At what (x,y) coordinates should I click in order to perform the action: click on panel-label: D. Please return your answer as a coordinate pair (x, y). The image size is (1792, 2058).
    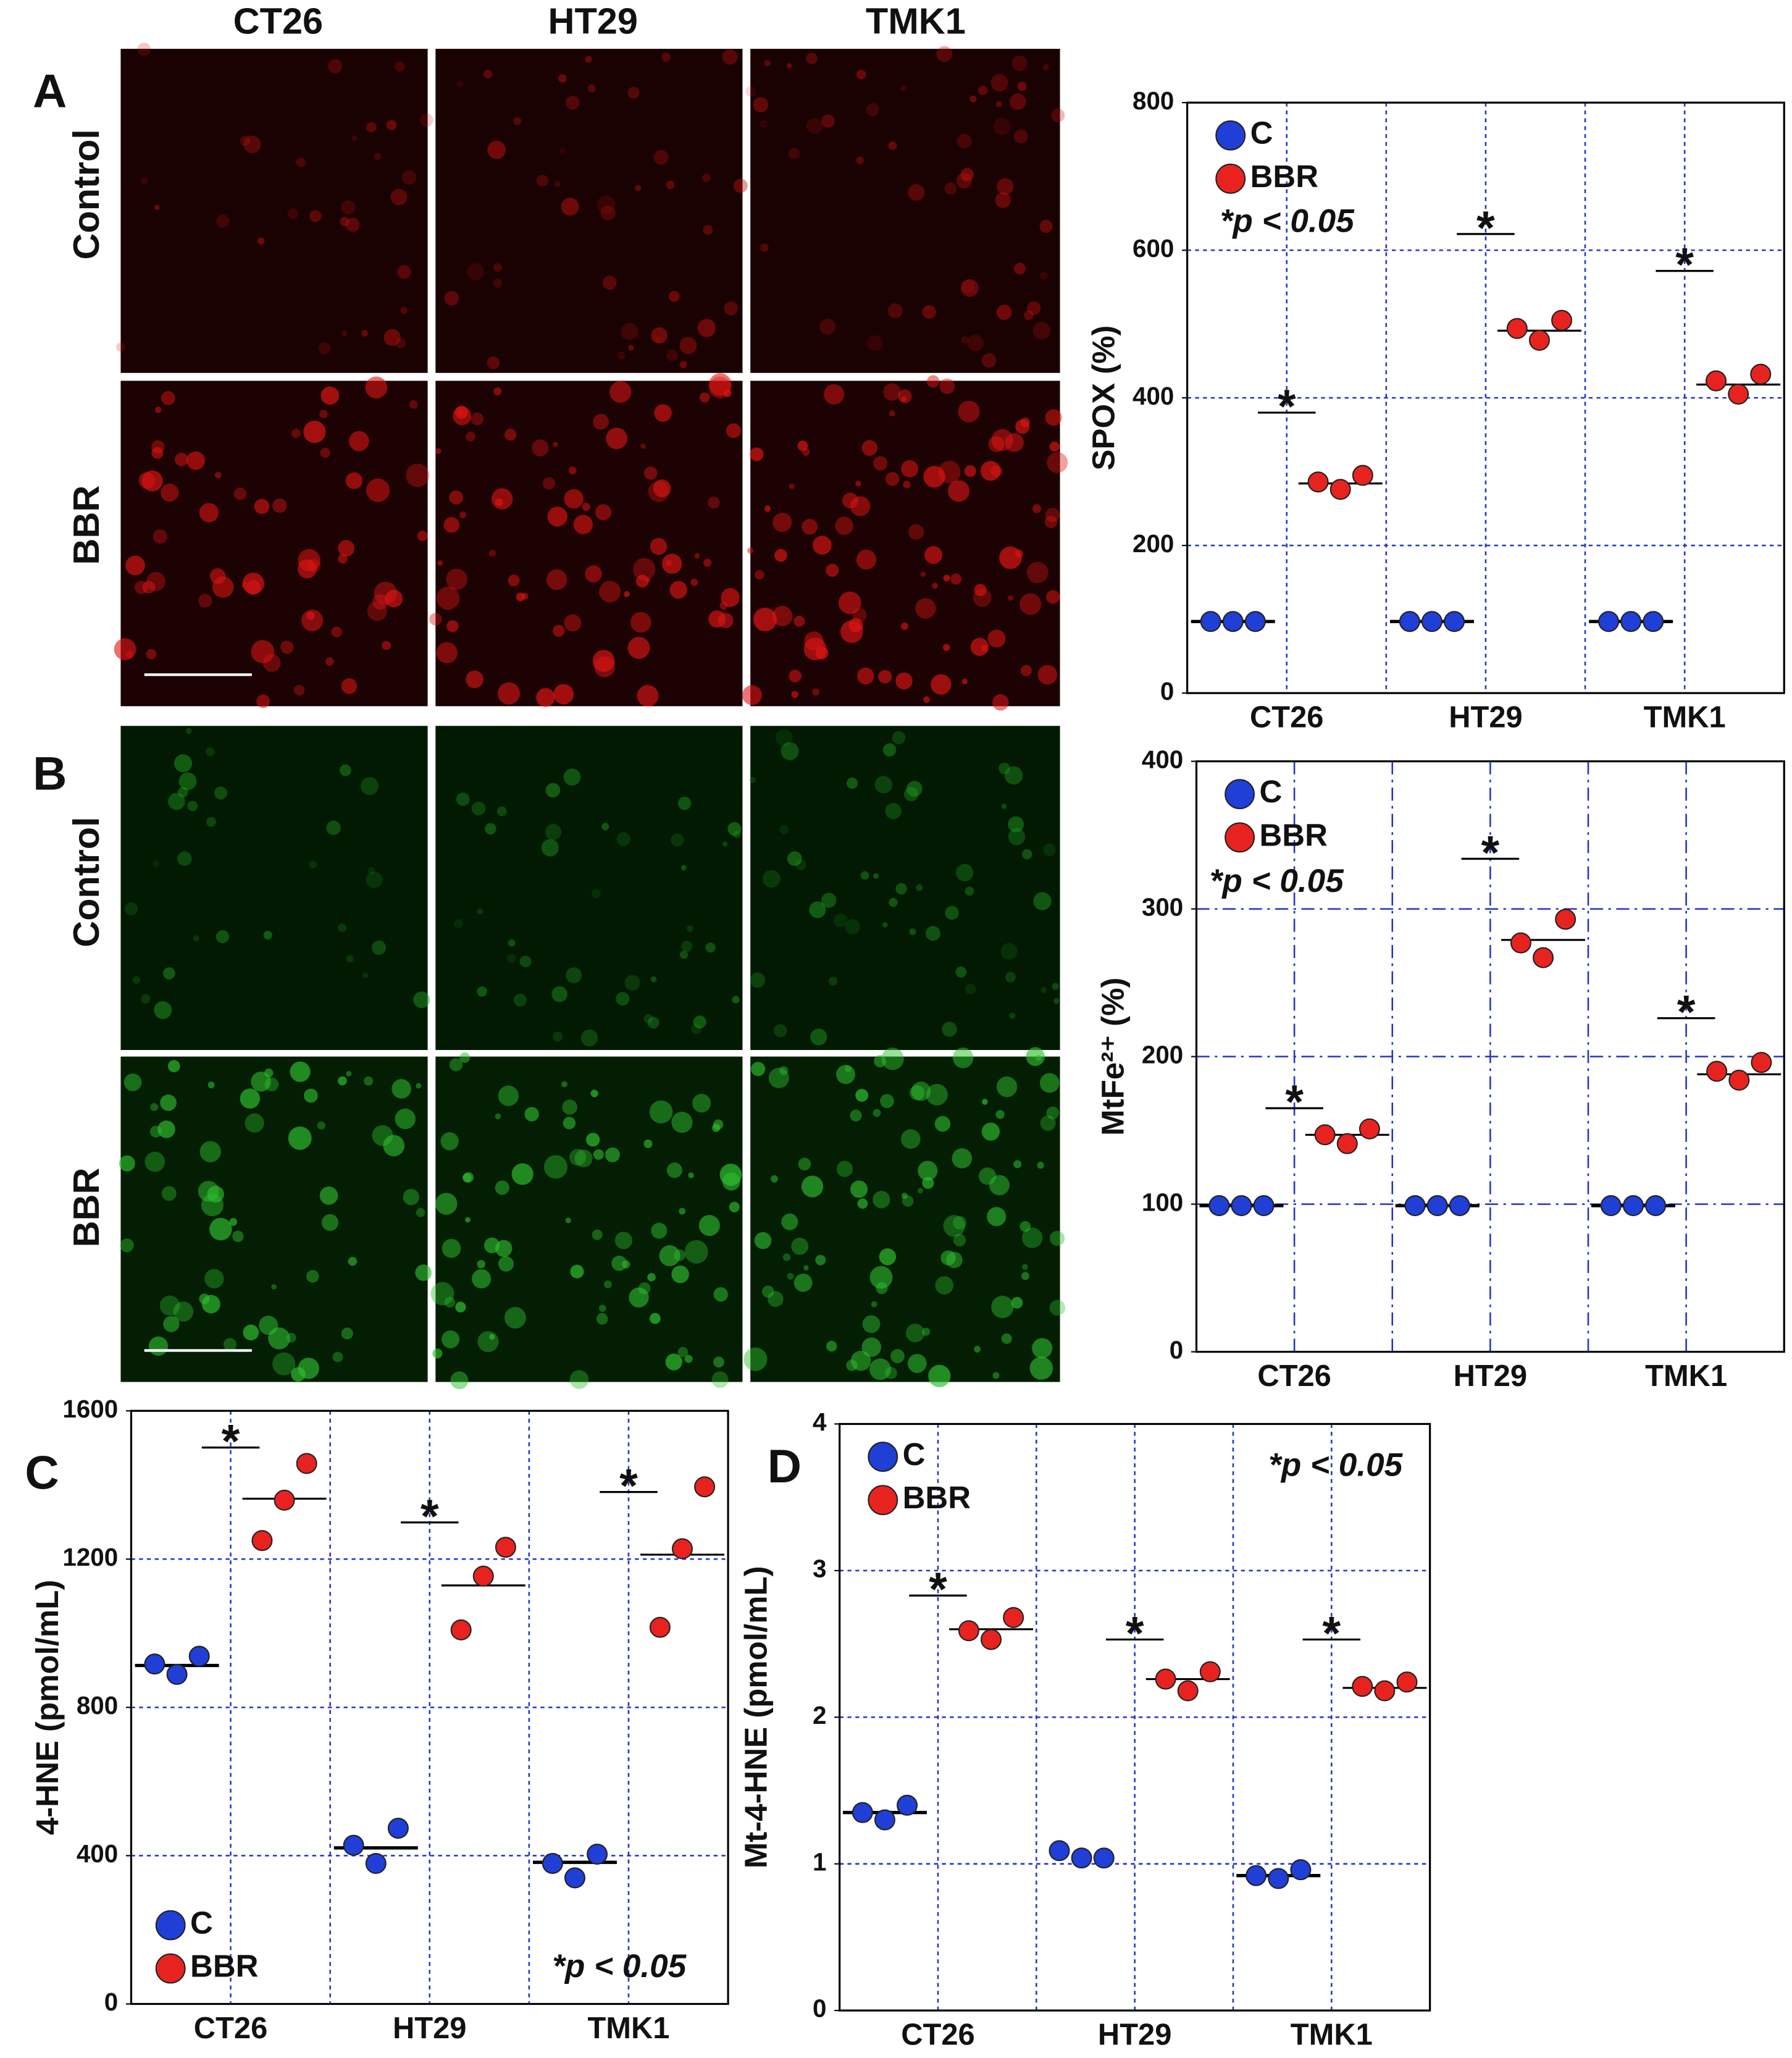
    Looking at the image, I should click on (785, 1467).